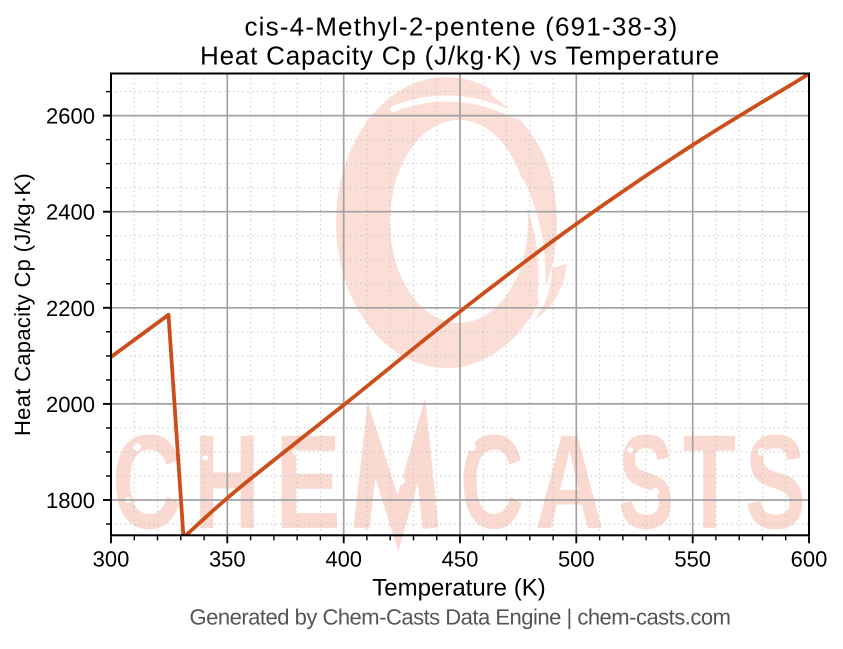 This screenshot has height=649, width=843. What do you see at coordinates (709, 482) in the screenshot?
I see `svg-text: T` at bounding box center [709, 482].